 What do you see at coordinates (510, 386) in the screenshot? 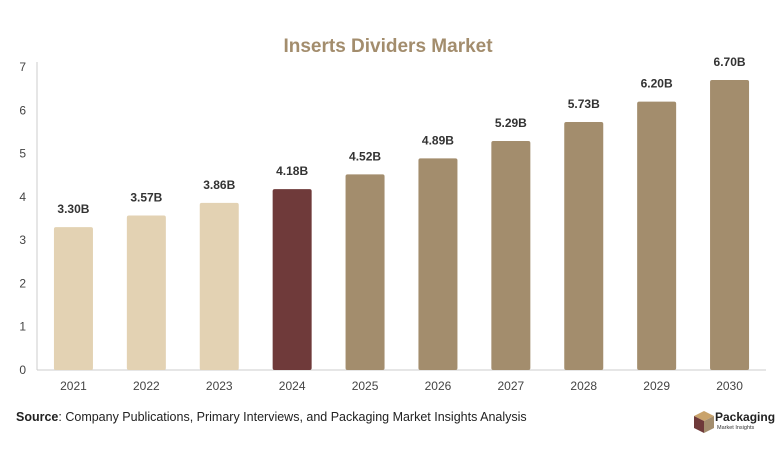
I see `x-tick-label-2027: 2027` at bounding box center [510, 386].